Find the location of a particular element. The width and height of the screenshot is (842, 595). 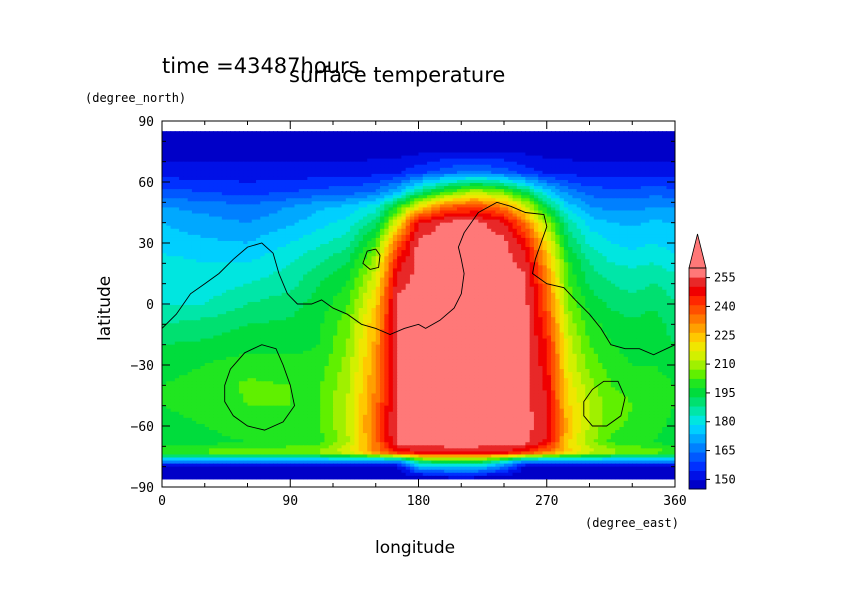

colorbar-tick-label: 210 is located at coordinates (725, 364).